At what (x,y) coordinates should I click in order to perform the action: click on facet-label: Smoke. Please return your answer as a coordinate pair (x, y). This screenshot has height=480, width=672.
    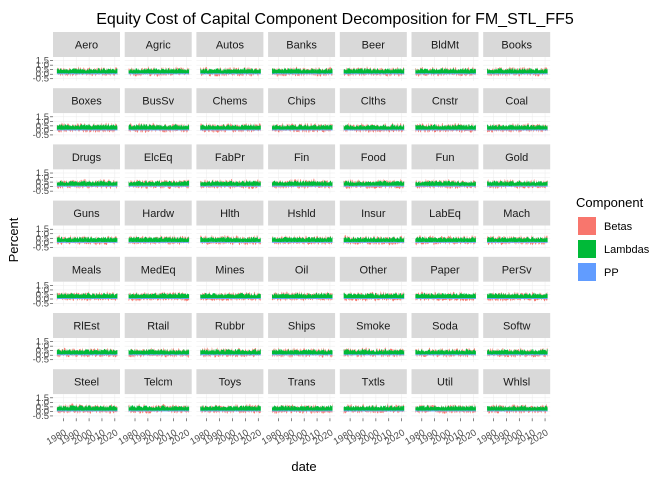
    Looking at the image, I should click on (373, 327).